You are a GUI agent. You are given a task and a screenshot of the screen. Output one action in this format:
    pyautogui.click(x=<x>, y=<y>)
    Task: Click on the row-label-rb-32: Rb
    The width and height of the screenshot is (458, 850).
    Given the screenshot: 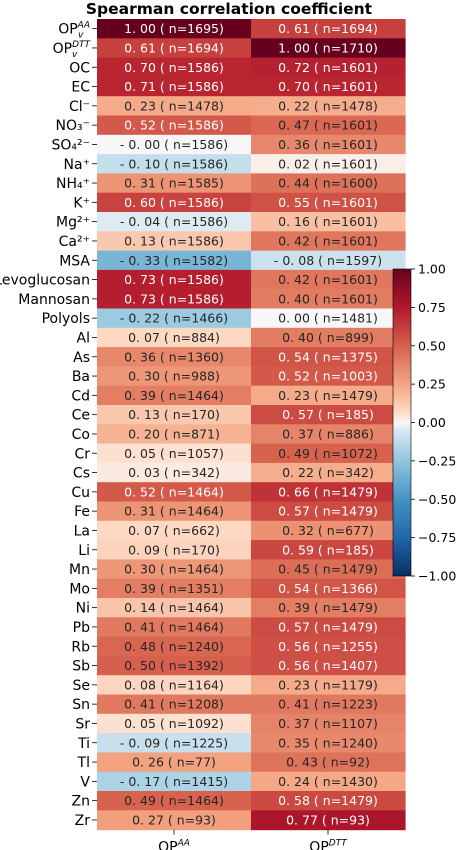 What is the action you would take?
    pyautogui.click(x=80, y=647)
    